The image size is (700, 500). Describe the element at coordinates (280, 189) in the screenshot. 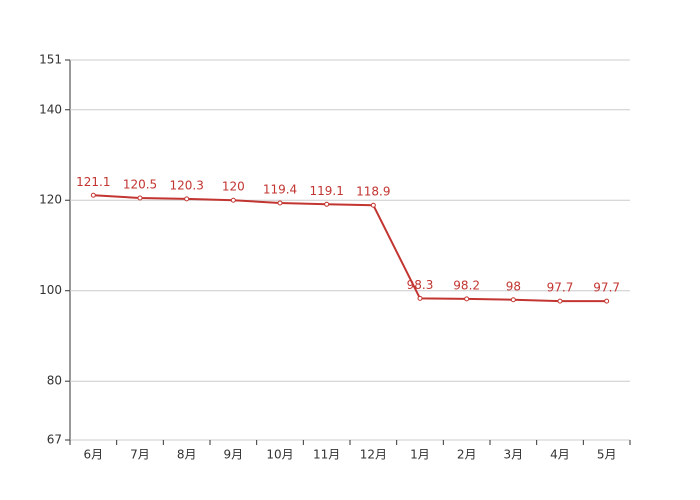

I see `data-label: 119.4` at that location.